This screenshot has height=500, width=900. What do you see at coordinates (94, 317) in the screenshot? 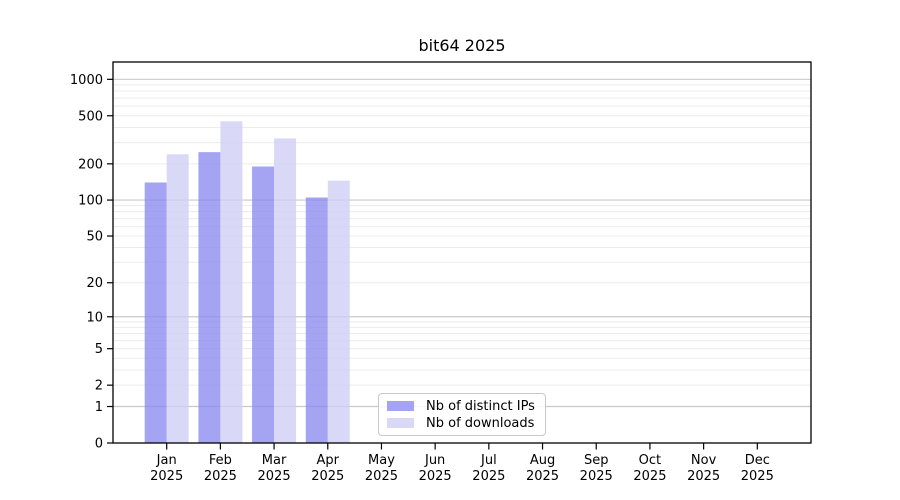
I see `y-tick-label: 10` at bounding box center [94, 317].